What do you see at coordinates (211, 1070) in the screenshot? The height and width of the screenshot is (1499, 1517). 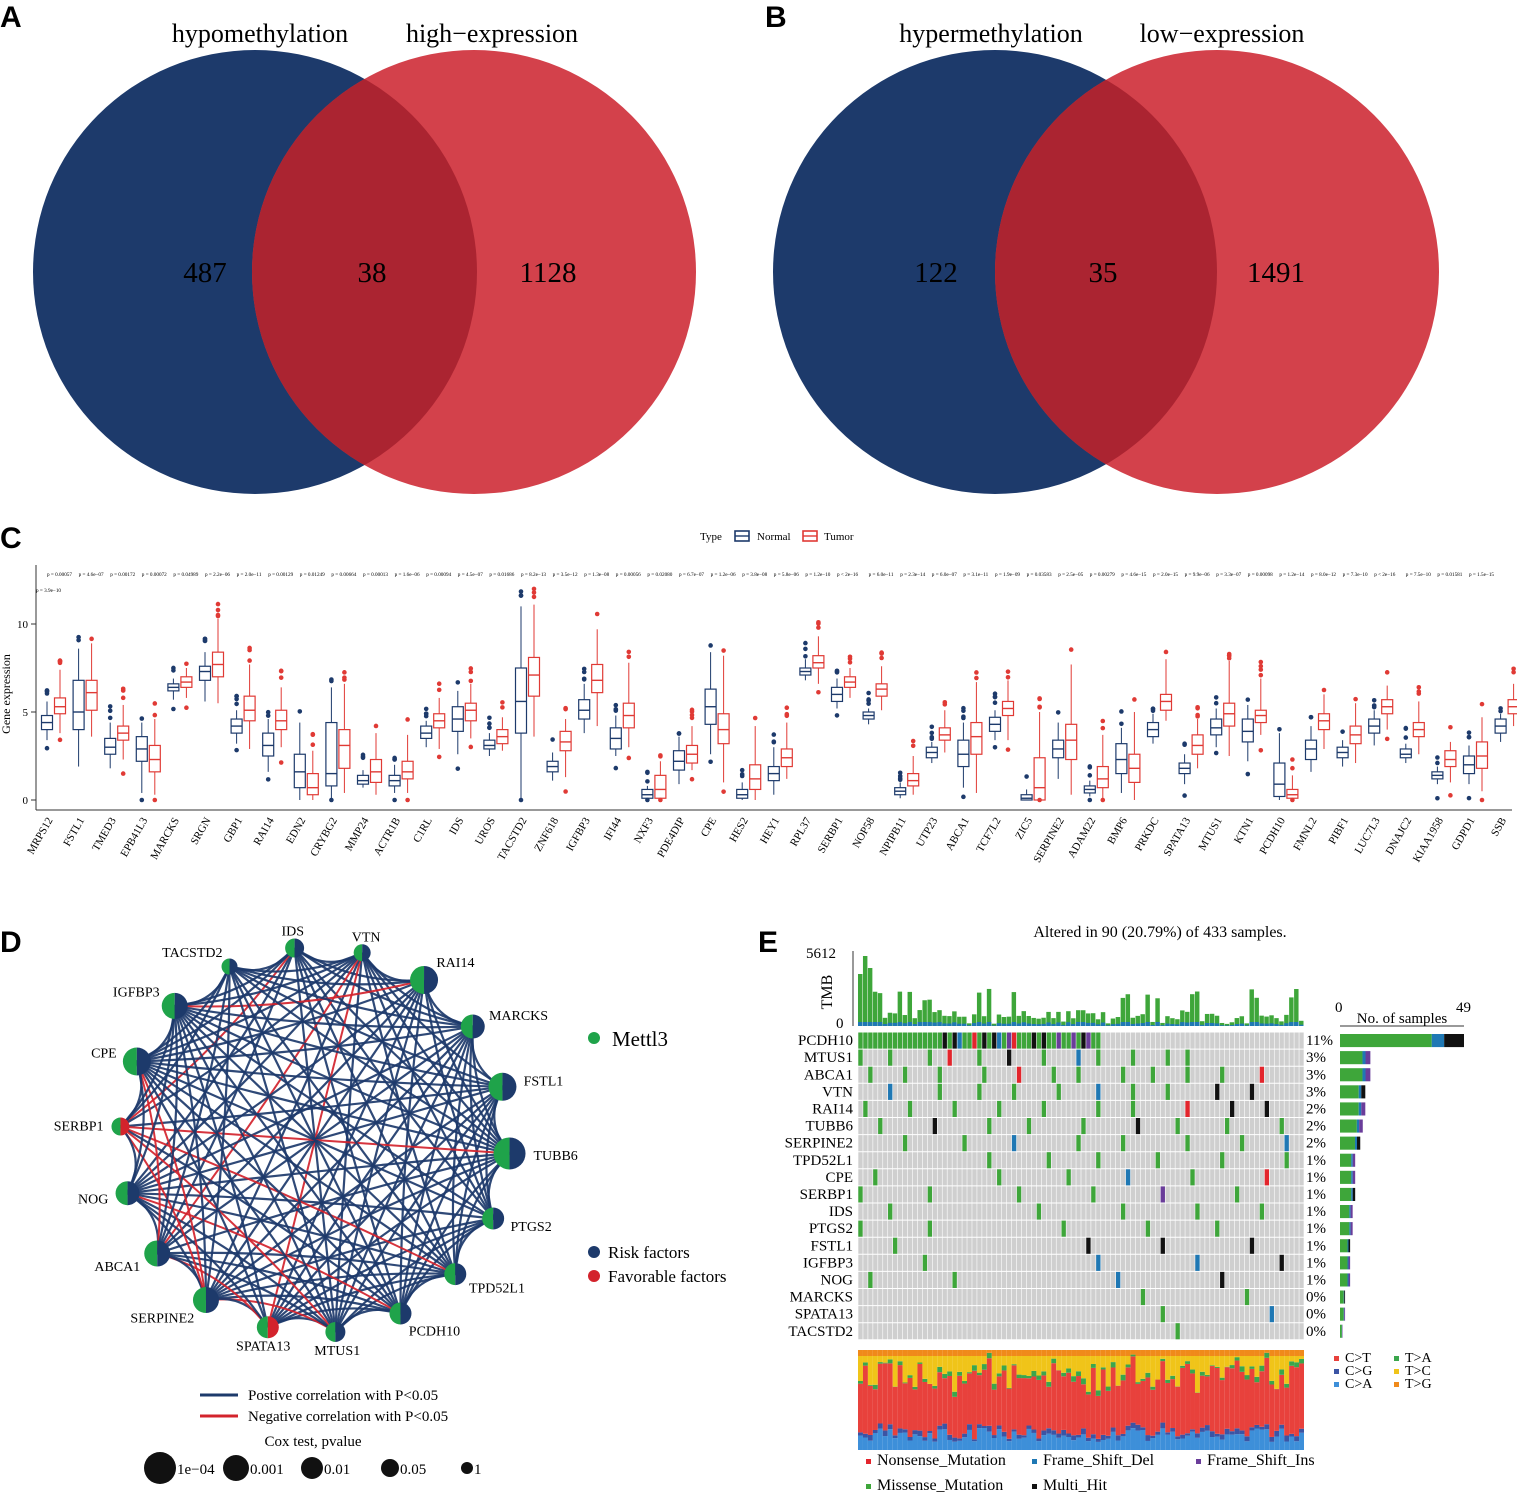 I see `network-edge-positive` at bounding box center [211, 1070].